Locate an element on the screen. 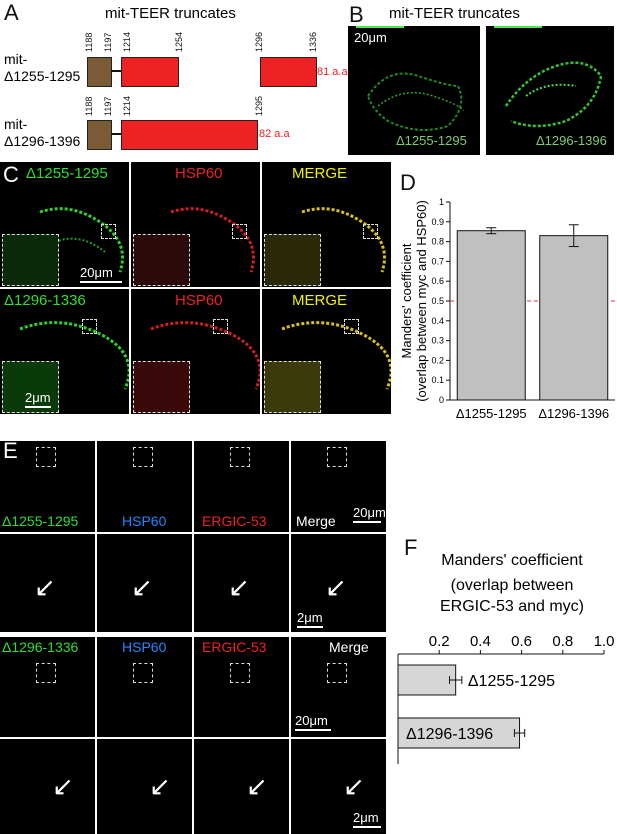  y-tick-label: 0 is located at coordinates (441, 400).